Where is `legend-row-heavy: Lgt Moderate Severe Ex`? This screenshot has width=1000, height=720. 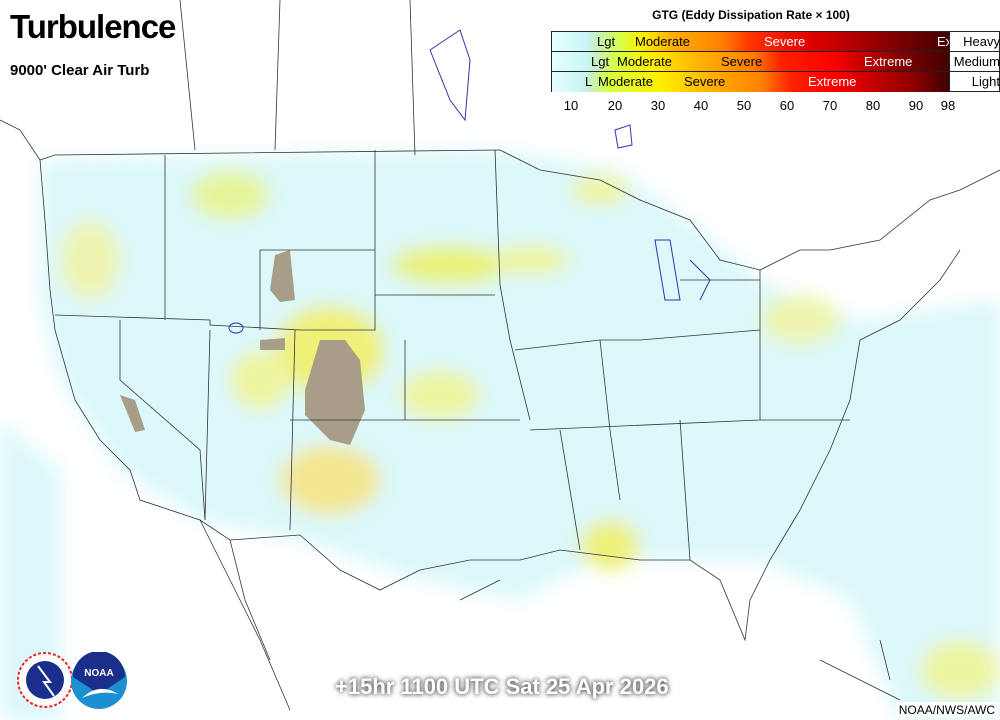
legend-row-heavy: Lgt Moderate Severe Ex is located at coordinates (752, 42).